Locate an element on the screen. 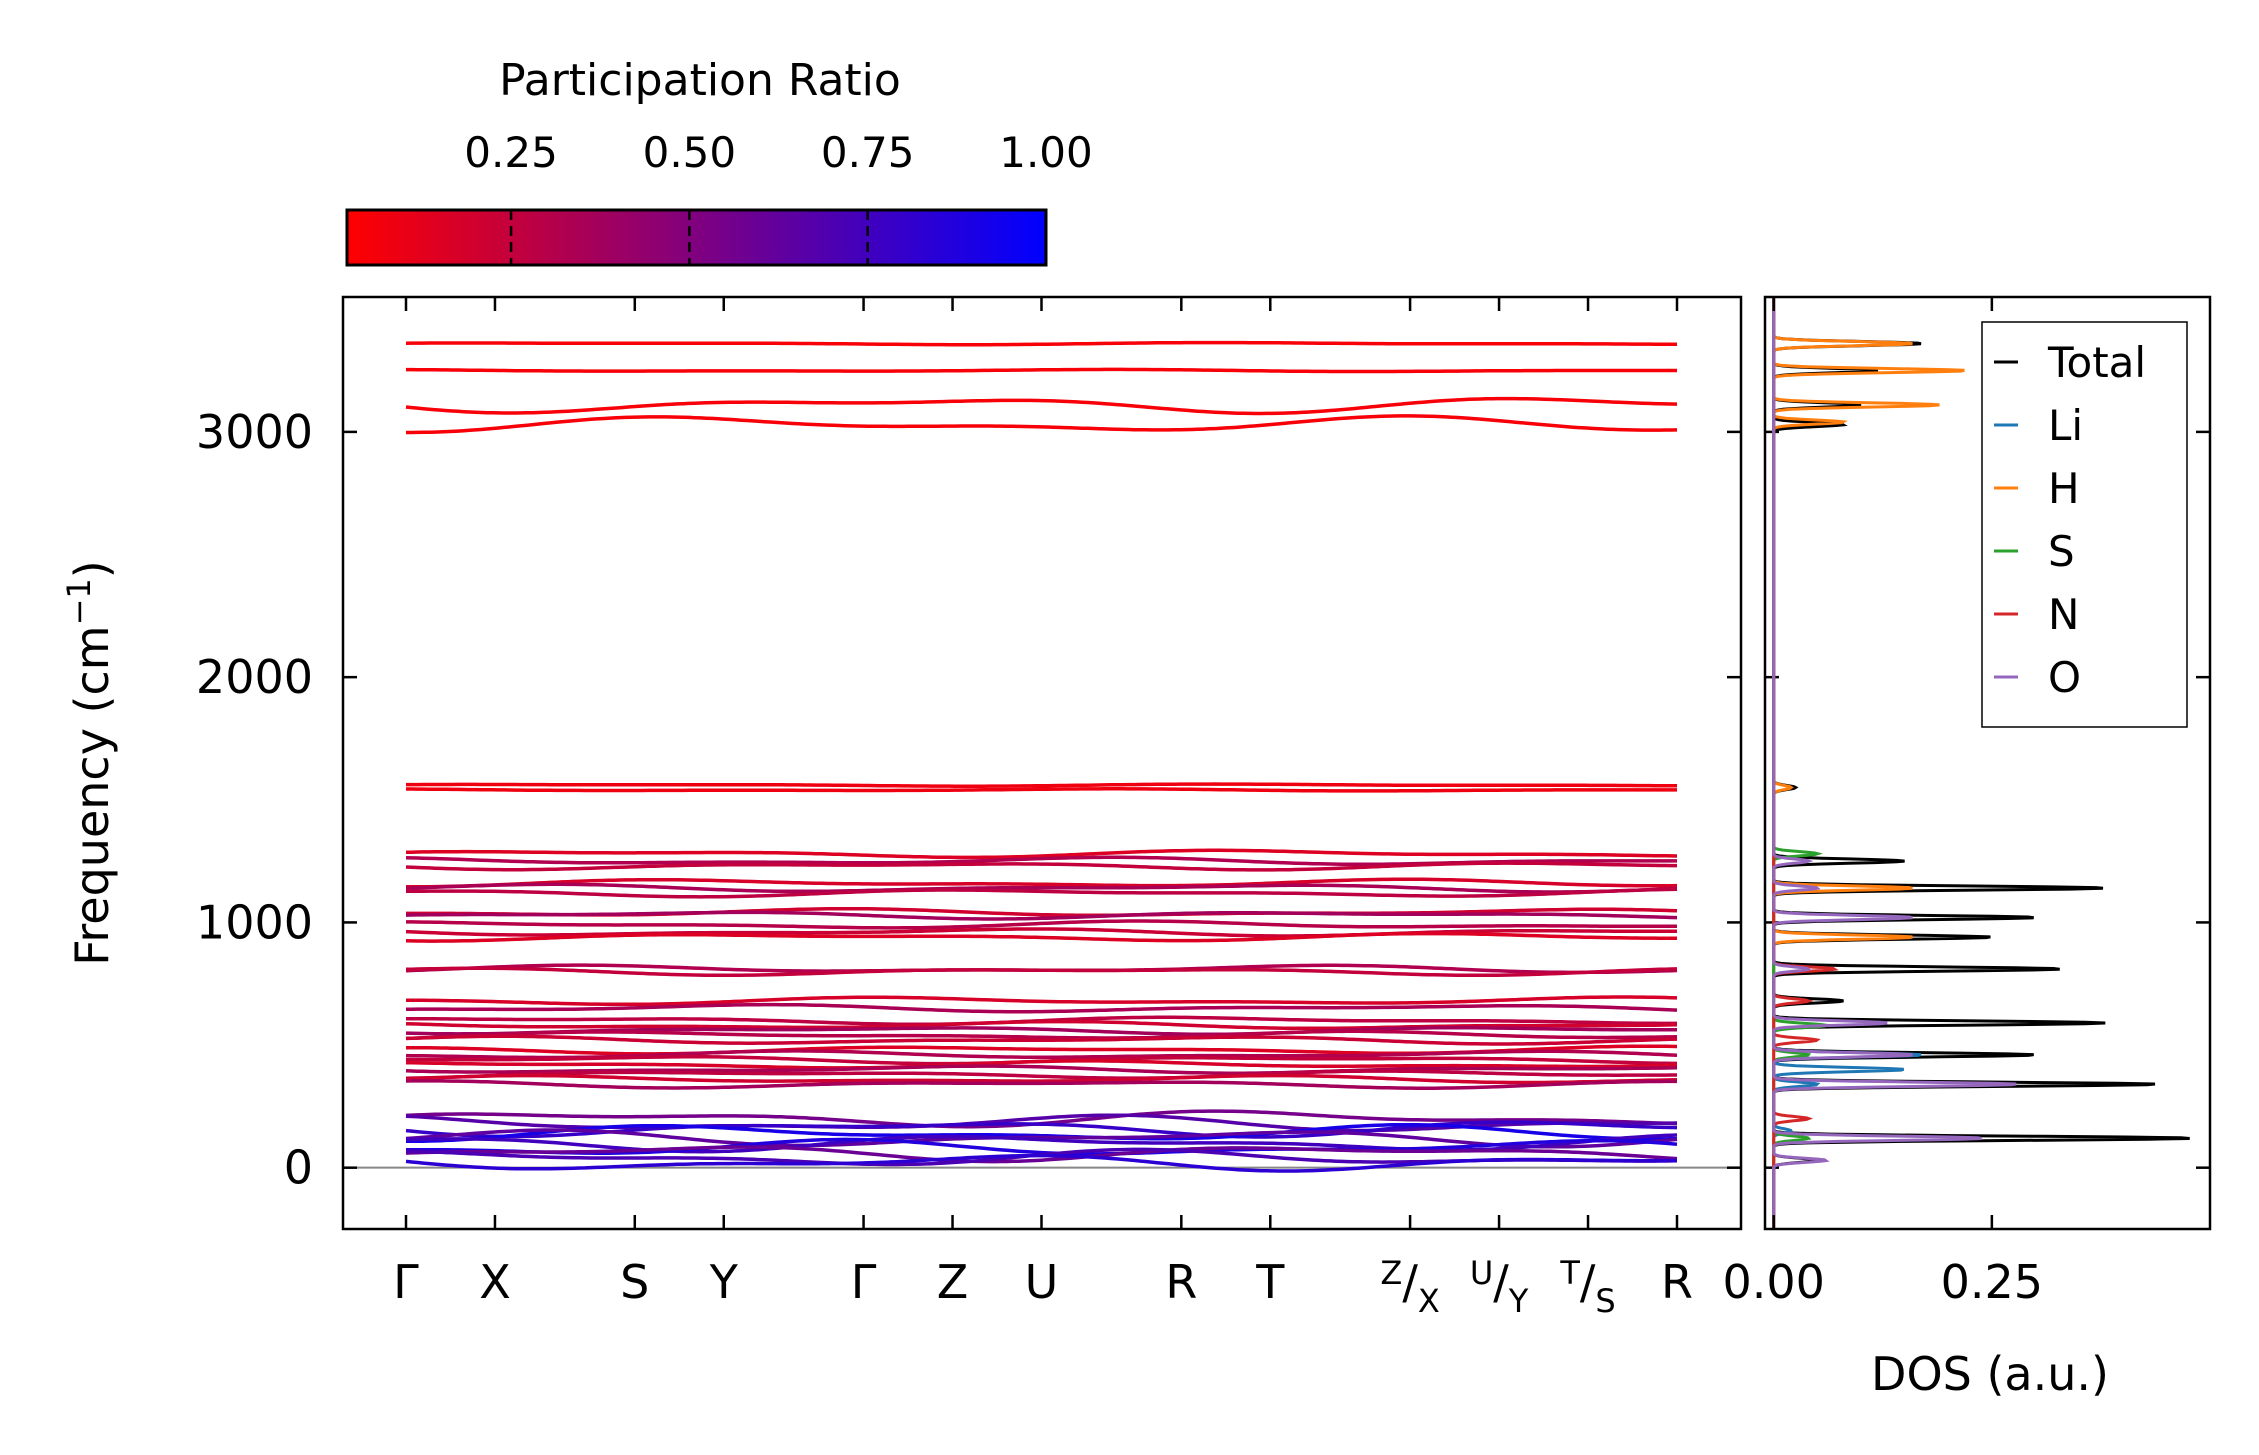 The height and width of the screenshot is (1455, 2259). legend-label: N is located at coordinates (2063, 614).